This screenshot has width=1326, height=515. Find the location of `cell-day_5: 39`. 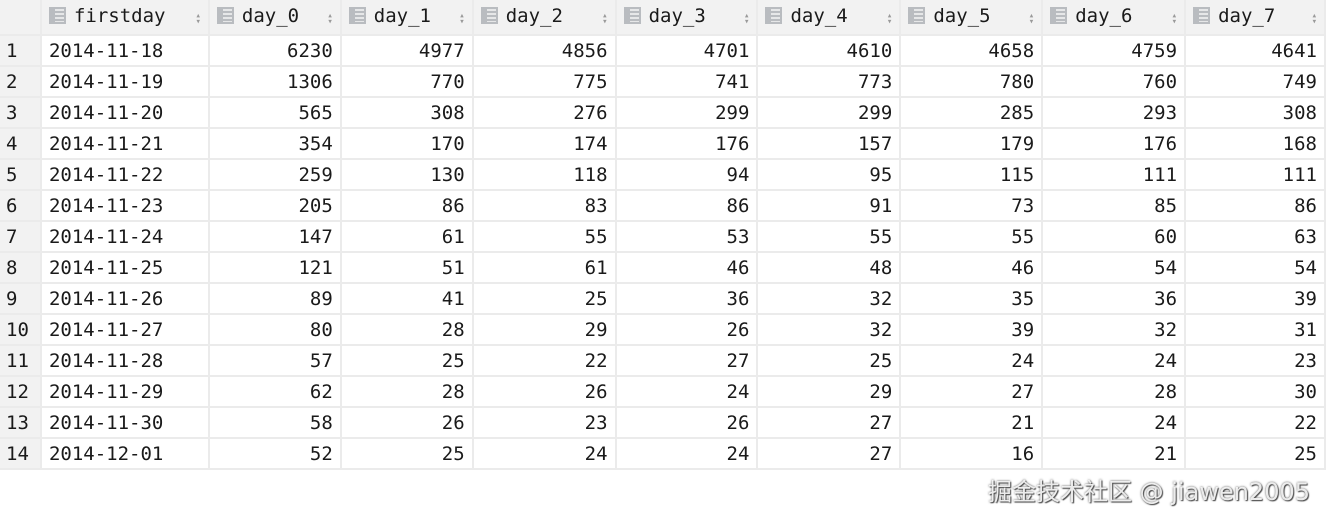

cell-day_5: 39 is located at coordinates (972, 330).